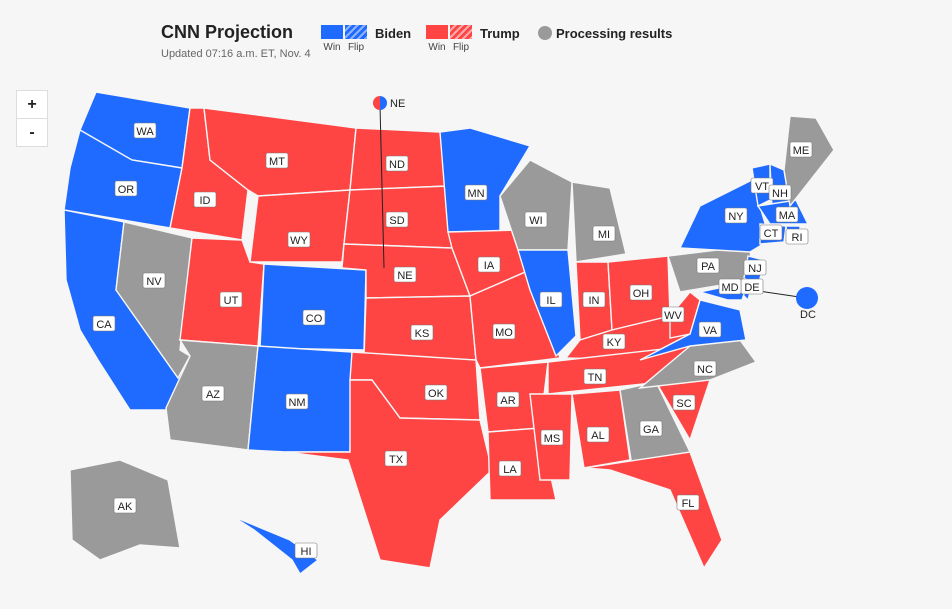 The height and width of the screenshot is (609, 952). I want to click on svg-text: AZ, so click(213, 395).